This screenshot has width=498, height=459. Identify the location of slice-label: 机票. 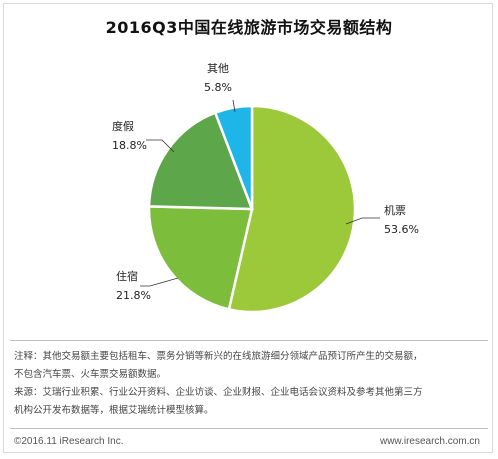
(395, 210).